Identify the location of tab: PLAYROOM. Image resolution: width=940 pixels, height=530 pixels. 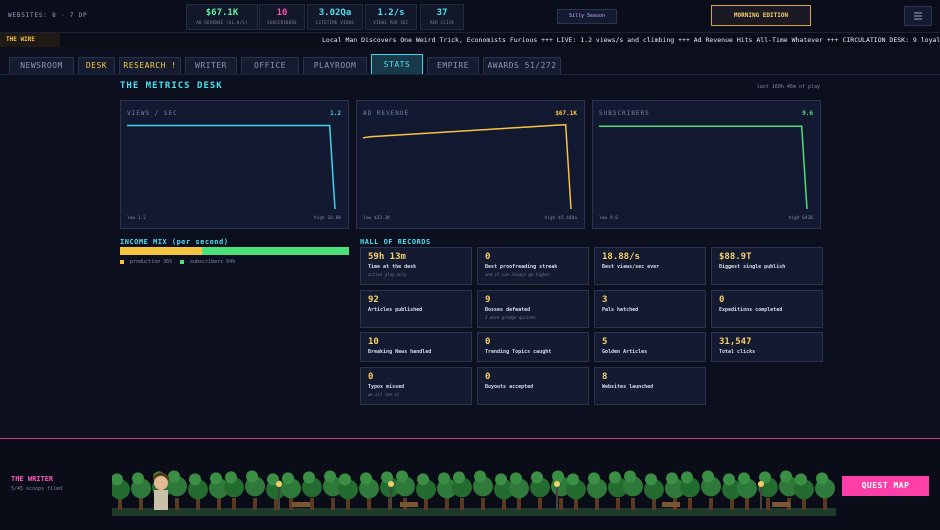
(335, 66).